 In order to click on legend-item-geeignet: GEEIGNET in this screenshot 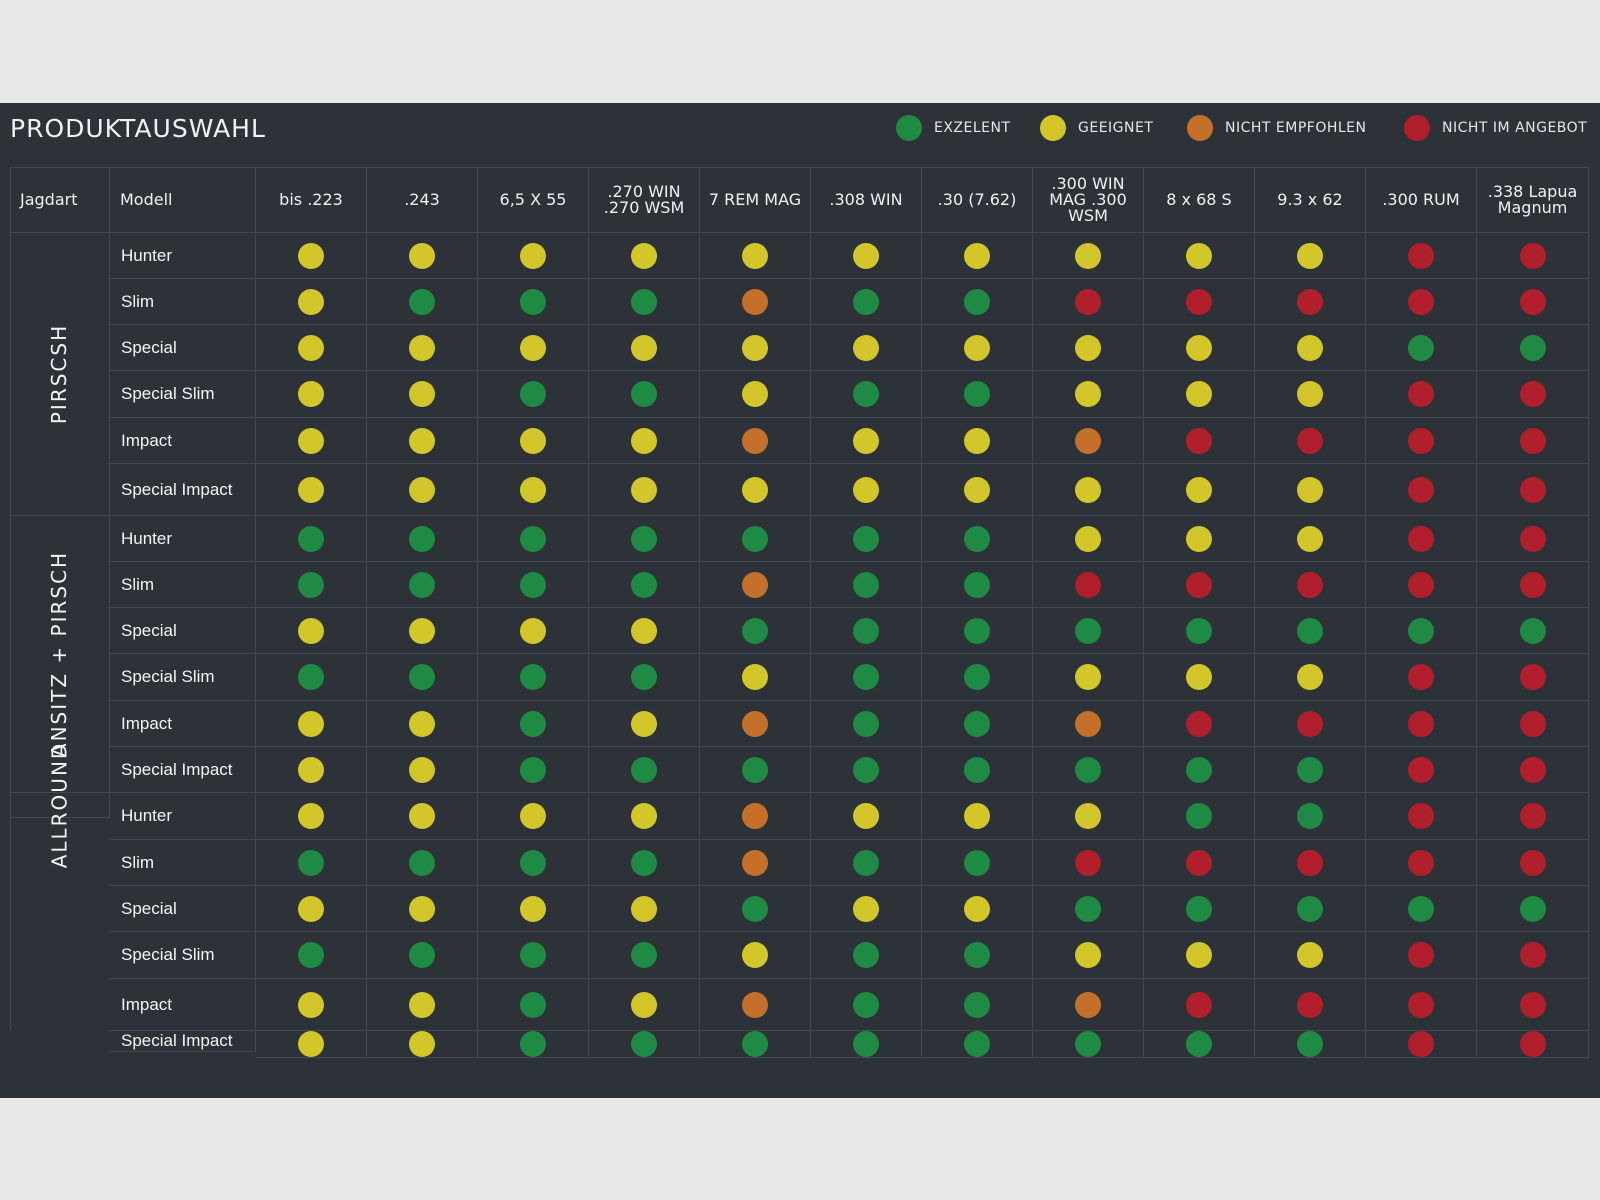, I will do `click(1096, 128)`.